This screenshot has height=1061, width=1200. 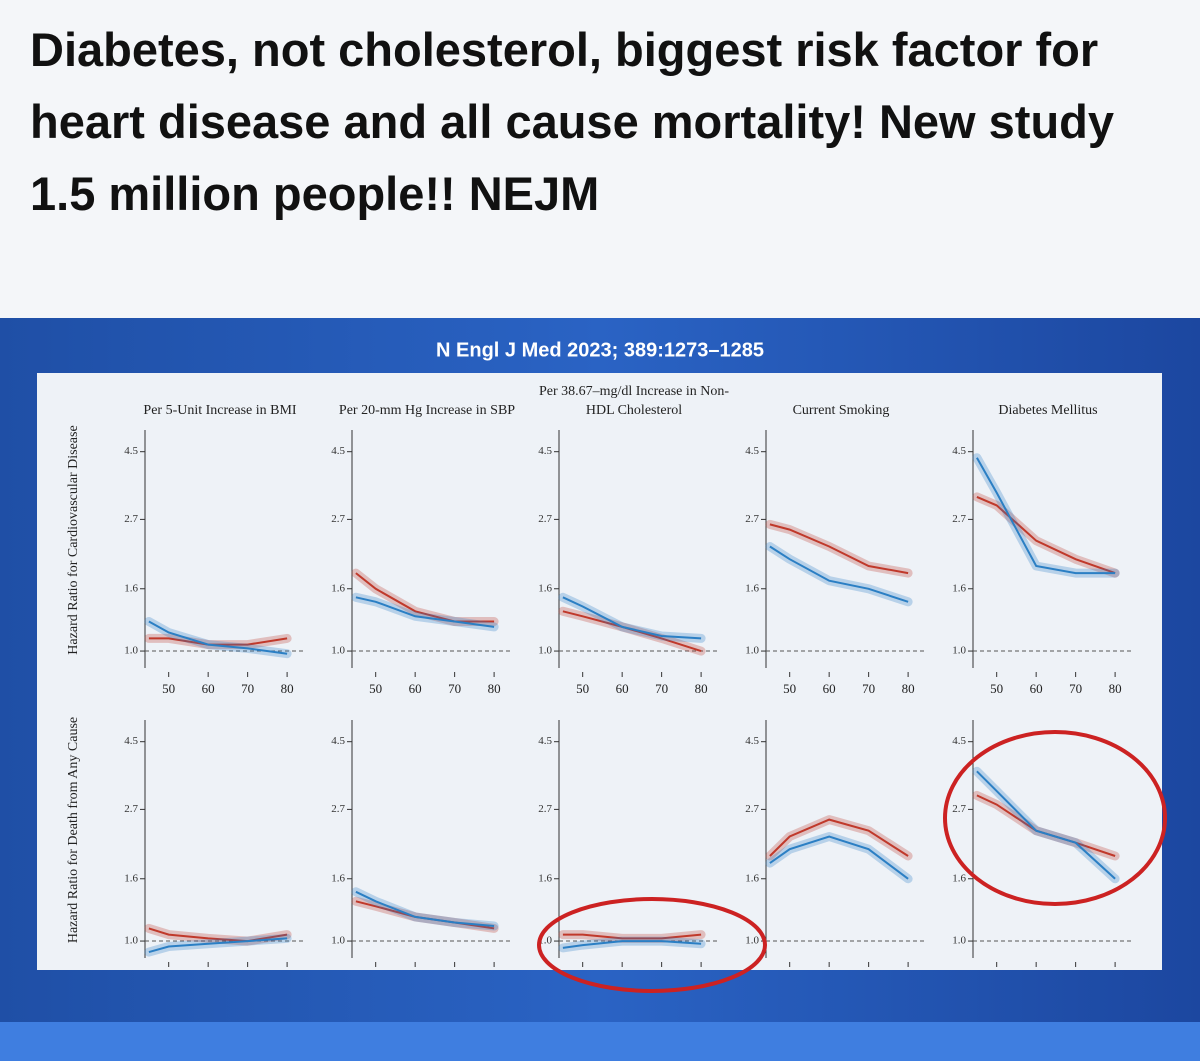 I want to click on citation: N Engl J Med 2023; 389:1273–1285, so click(x=600, y=350).